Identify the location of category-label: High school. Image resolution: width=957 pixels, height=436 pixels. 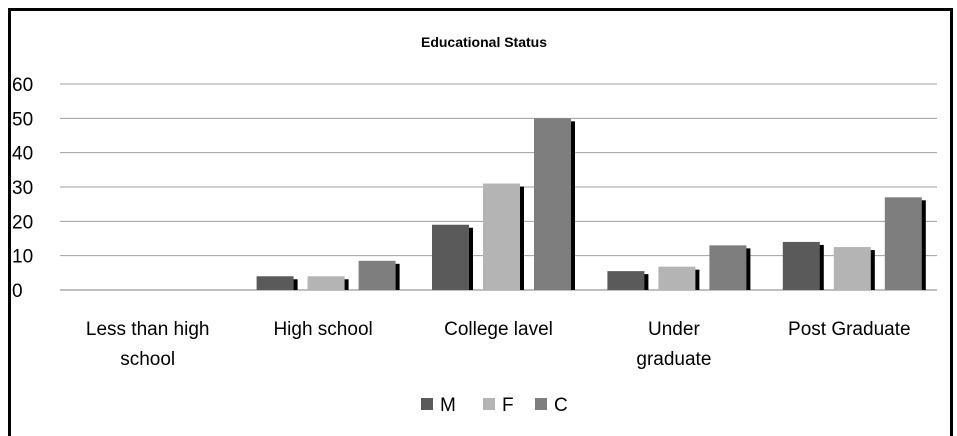
(322, 329).